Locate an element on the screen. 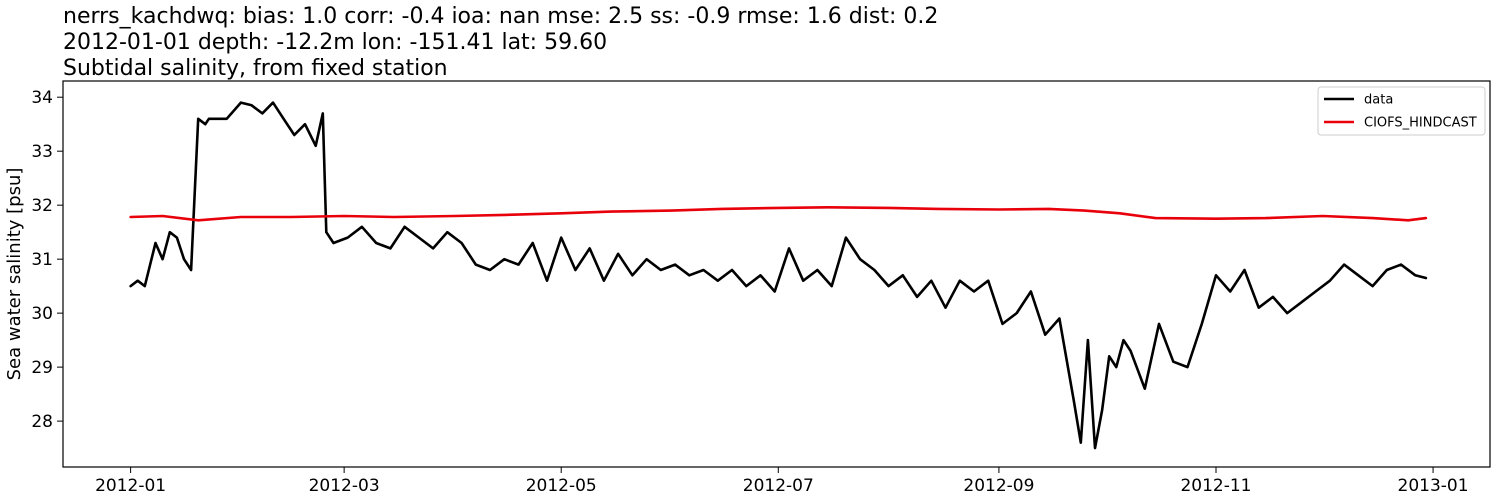 The image size is (1500, 500). x-tick-label: 2012-11 is located at coordinates (1215, 486).